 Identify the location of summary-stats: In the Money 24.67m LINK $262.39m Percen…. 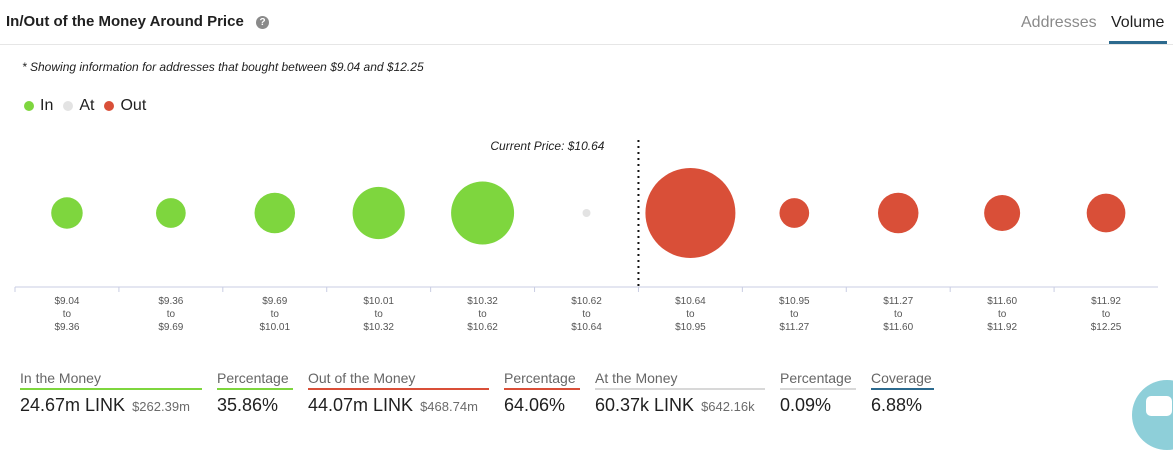
(586, 402).